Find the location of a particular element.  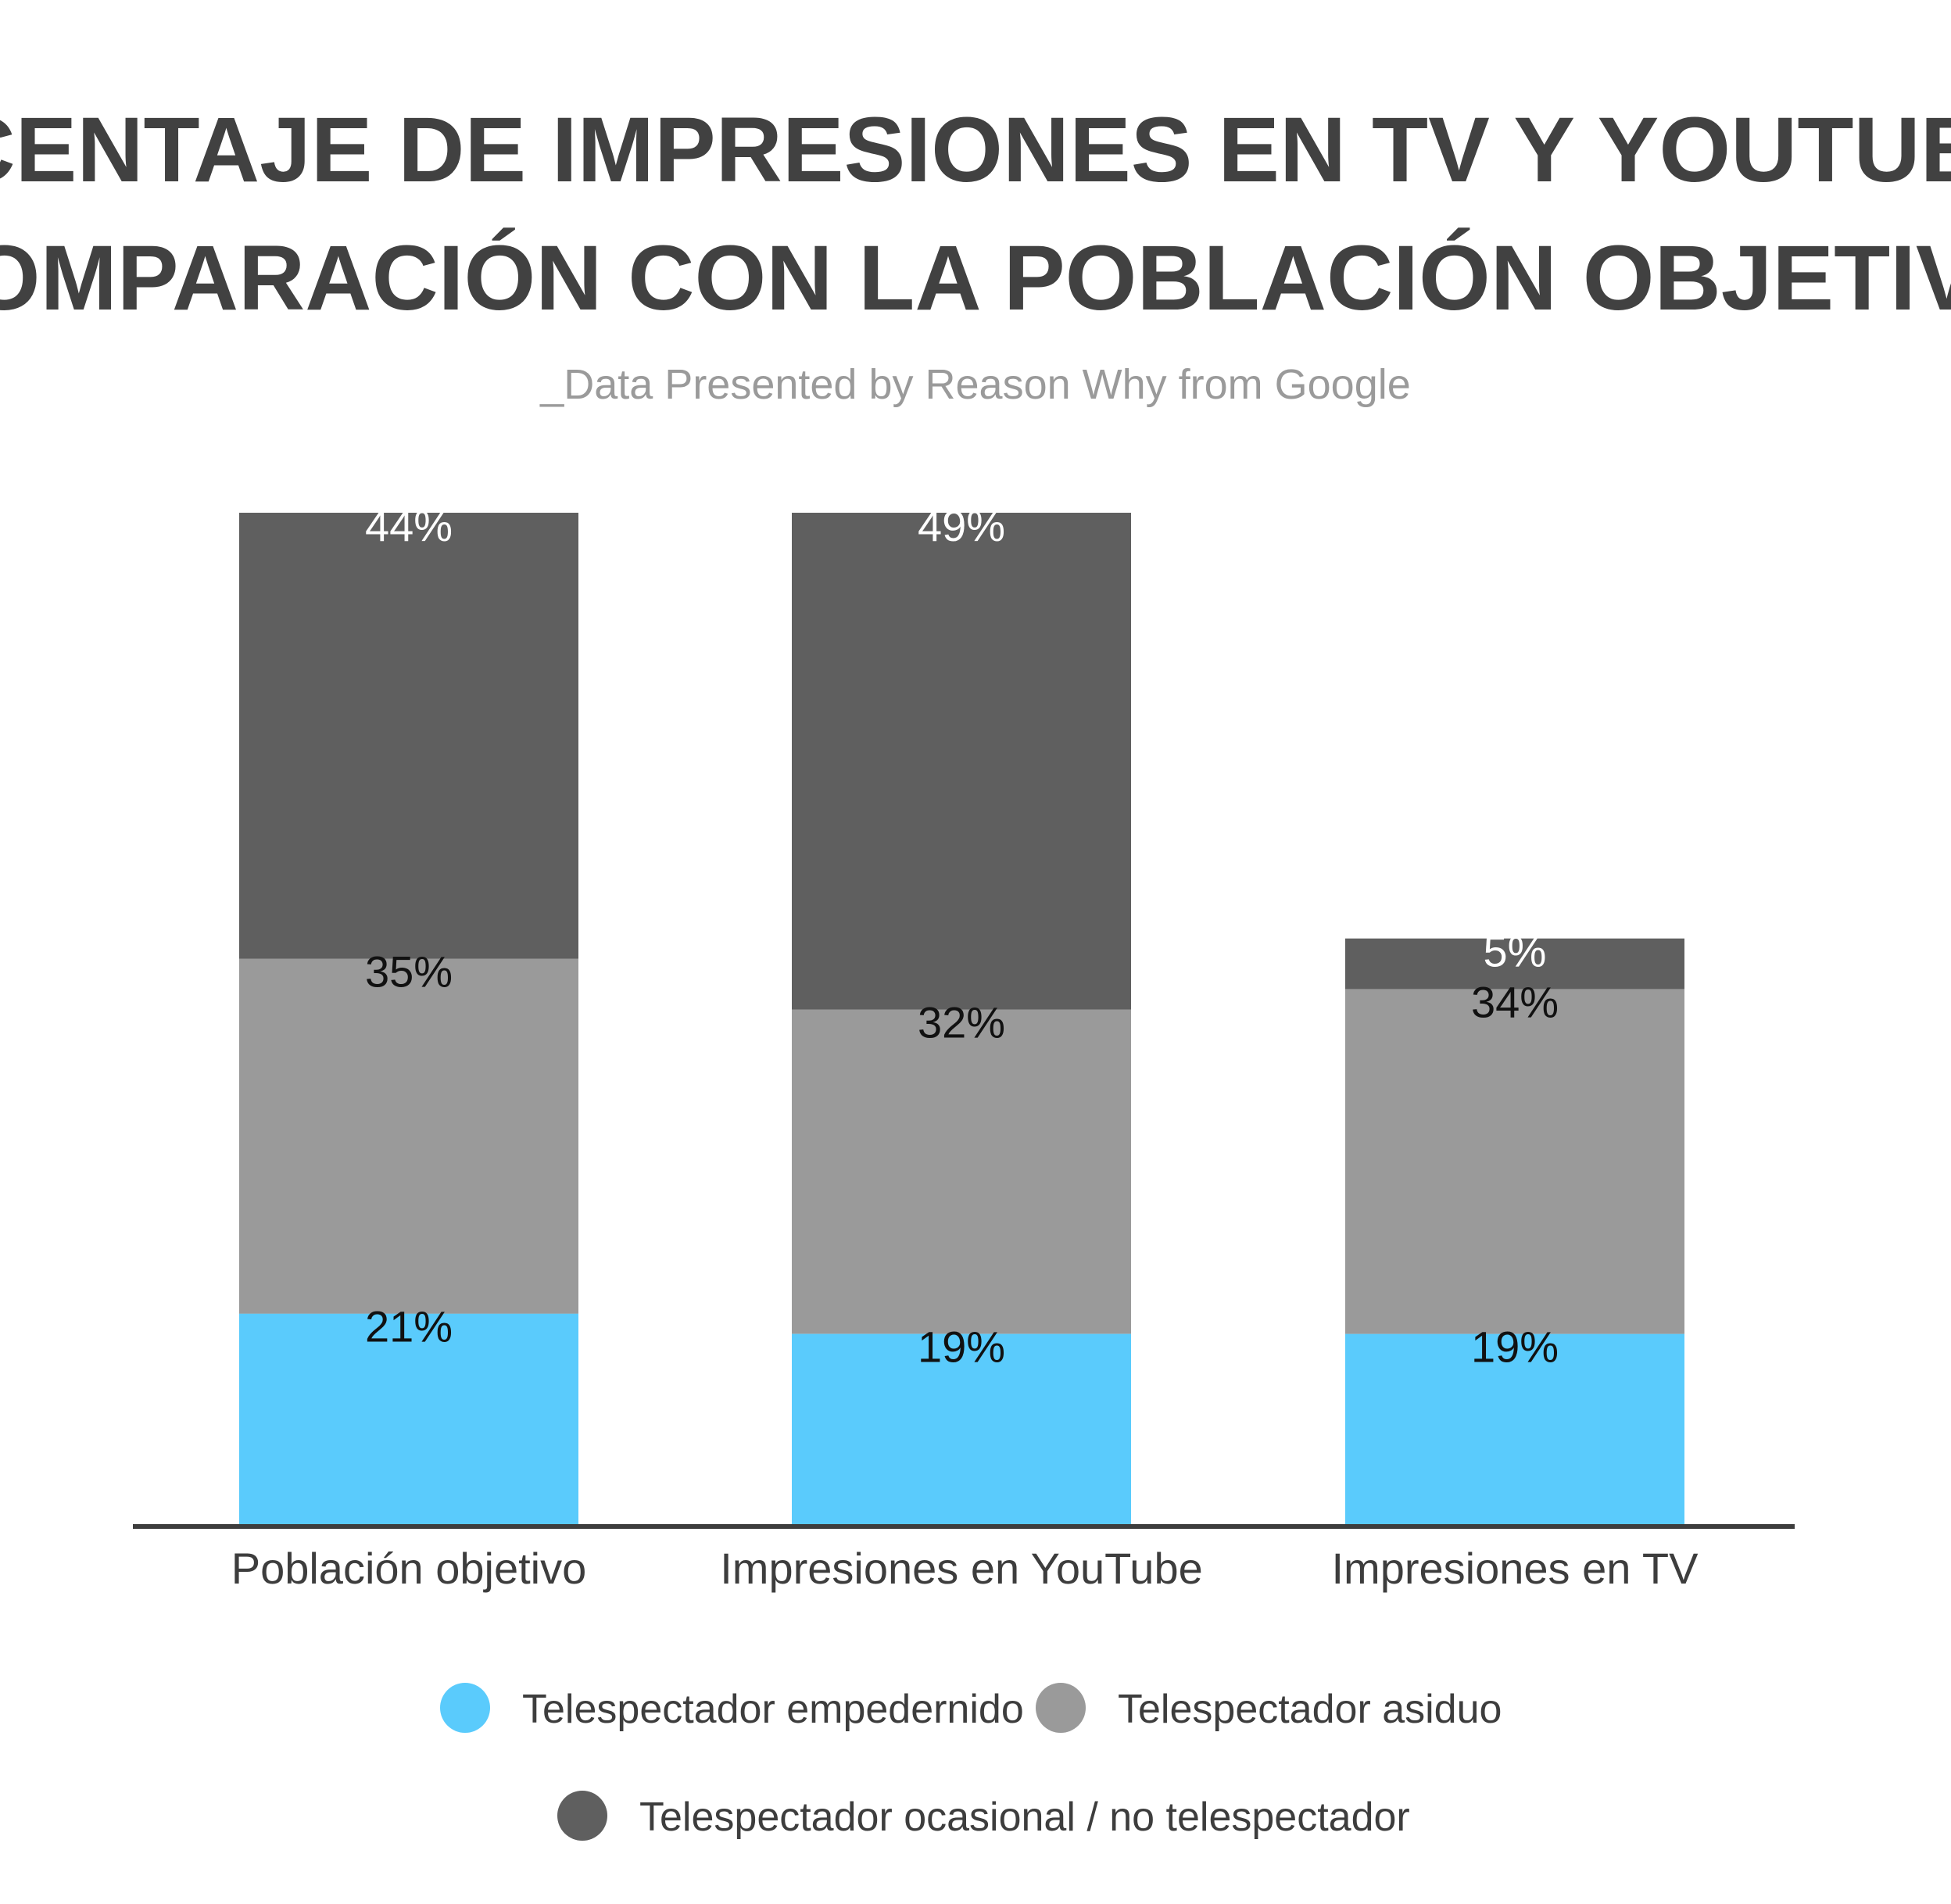

value-label-2-2: 32% is located at coordinates (961, 1022).